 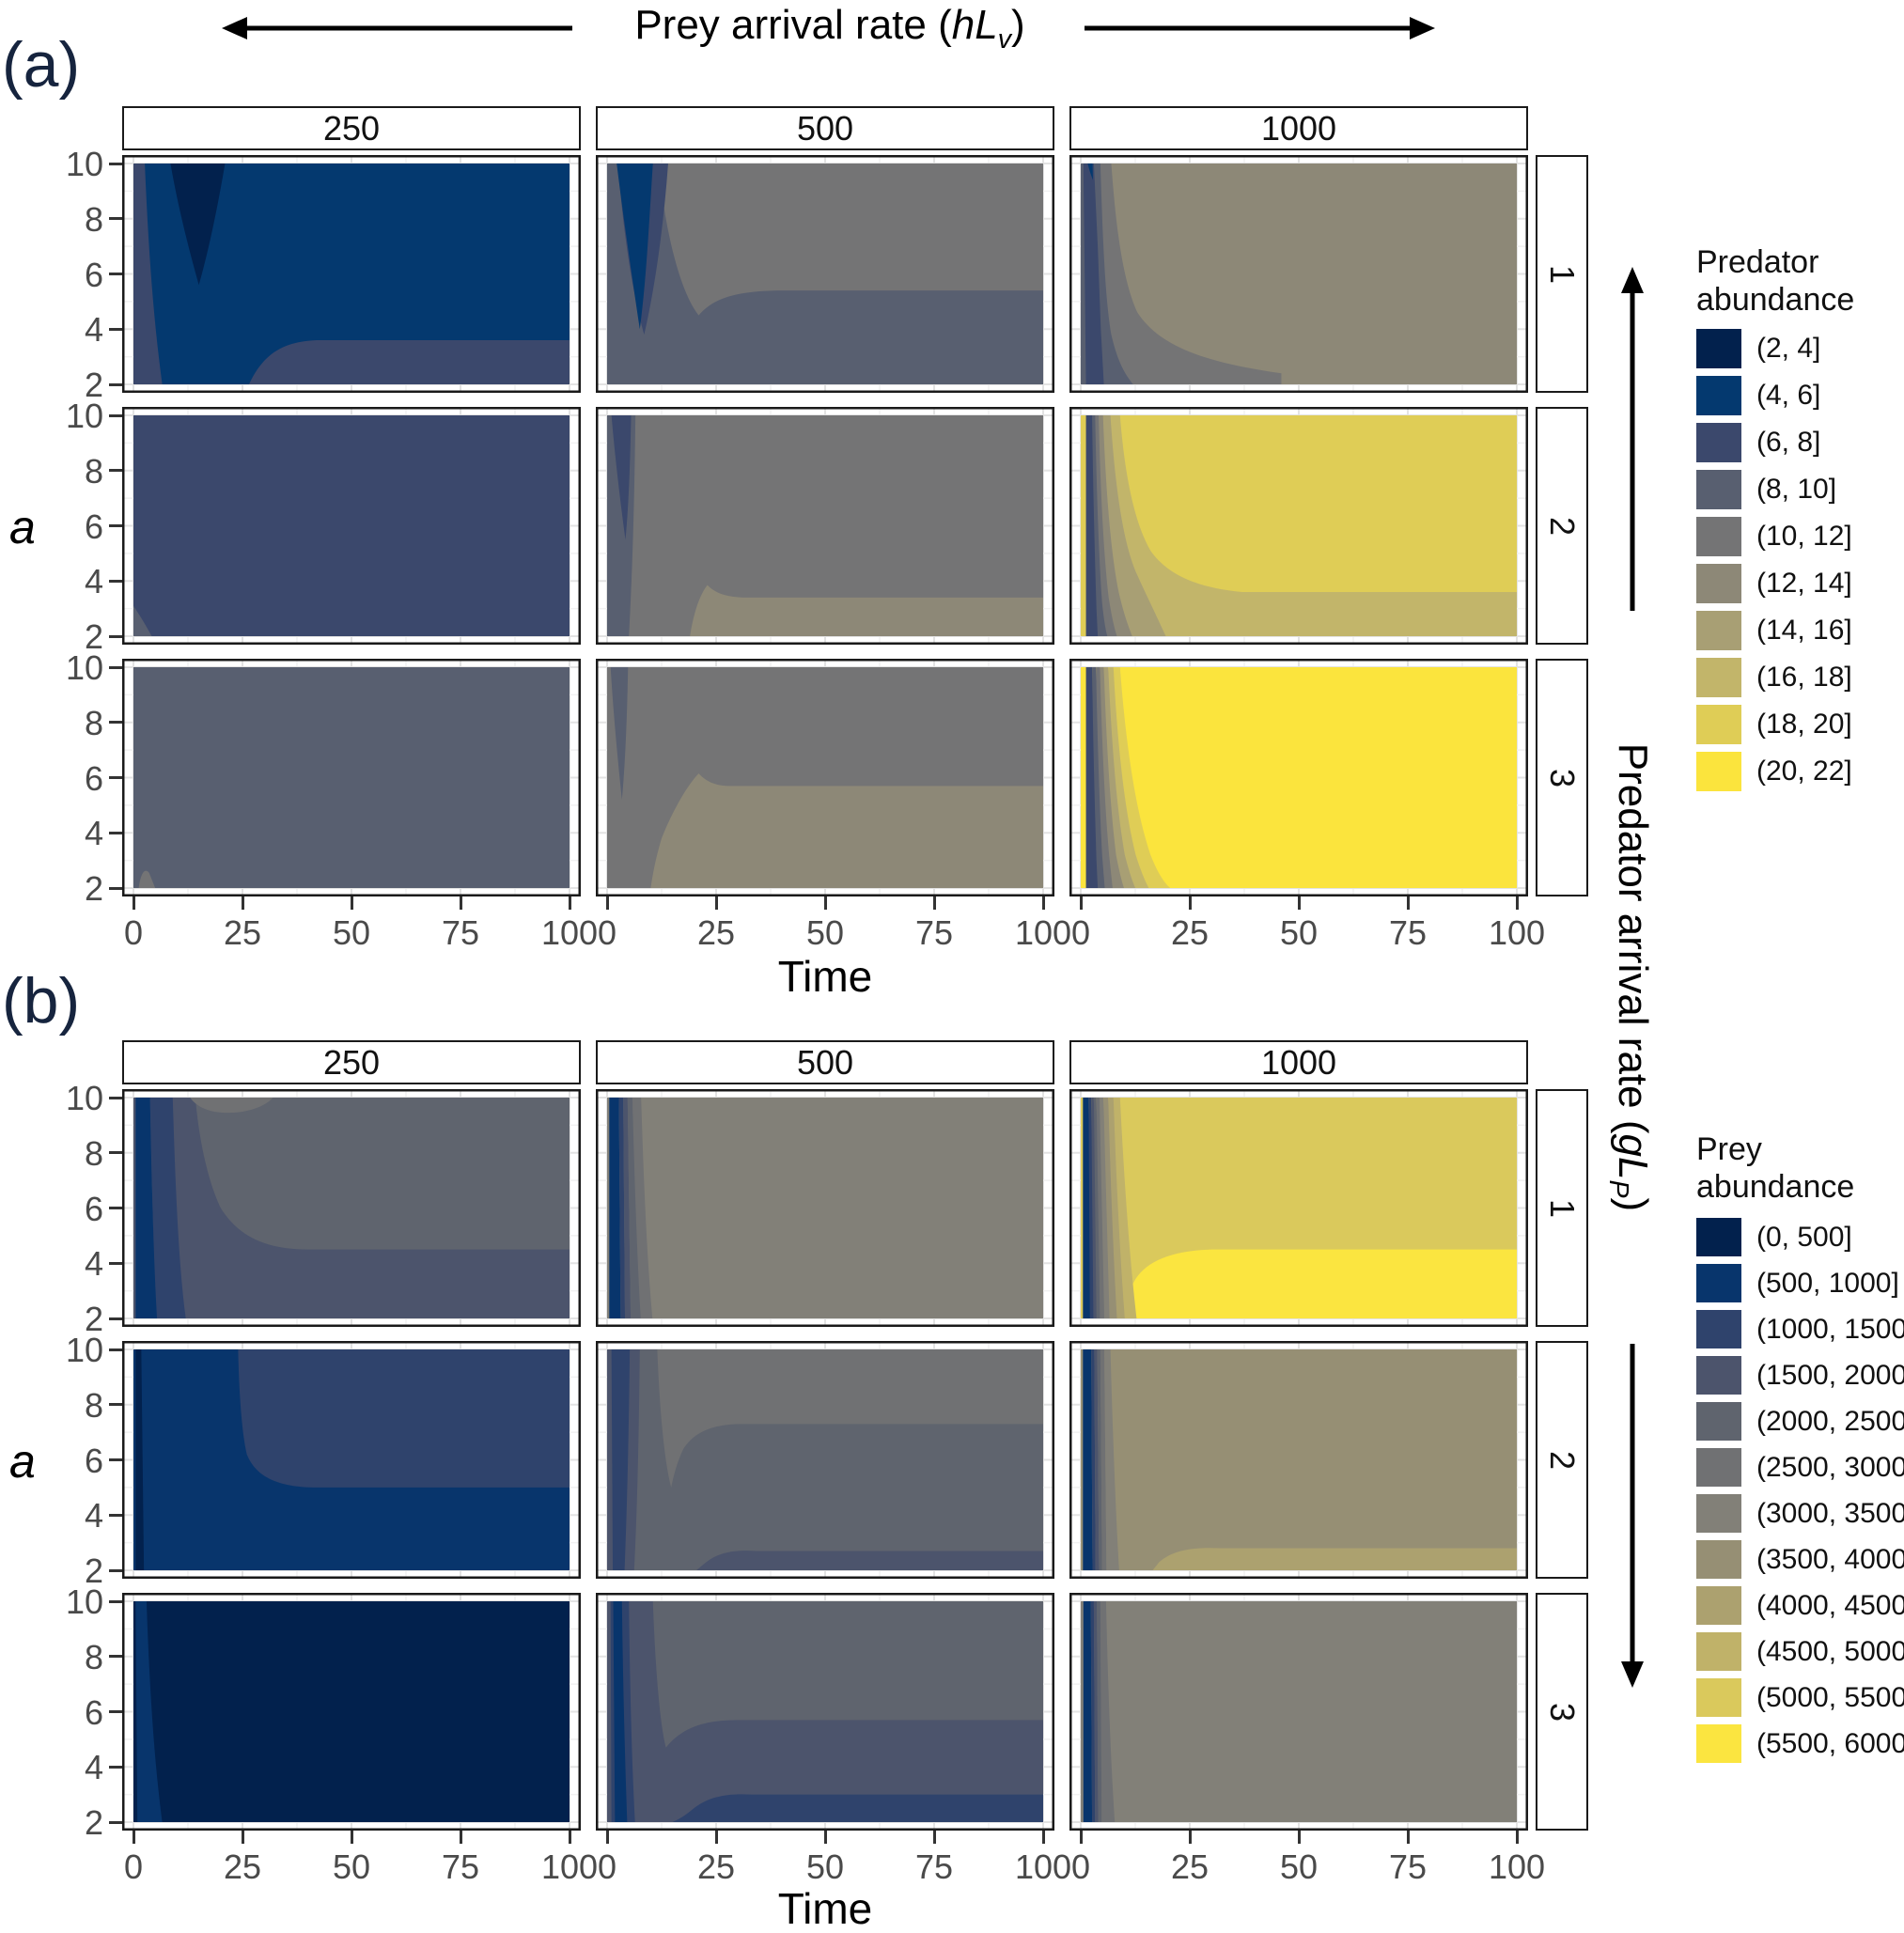 I want to click on contour-region-(20, 22], so click(x=1299, y=778).